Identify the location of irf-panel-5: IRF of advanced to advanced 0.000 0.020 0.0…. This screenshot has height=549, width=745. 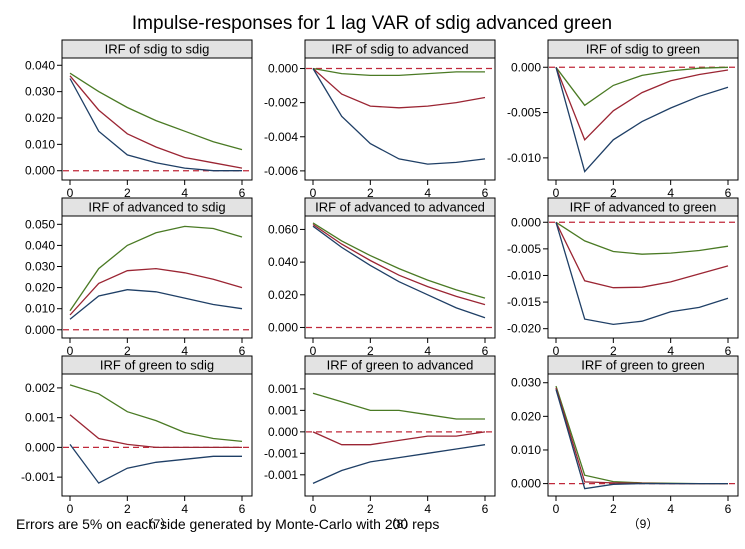
(382, 285).